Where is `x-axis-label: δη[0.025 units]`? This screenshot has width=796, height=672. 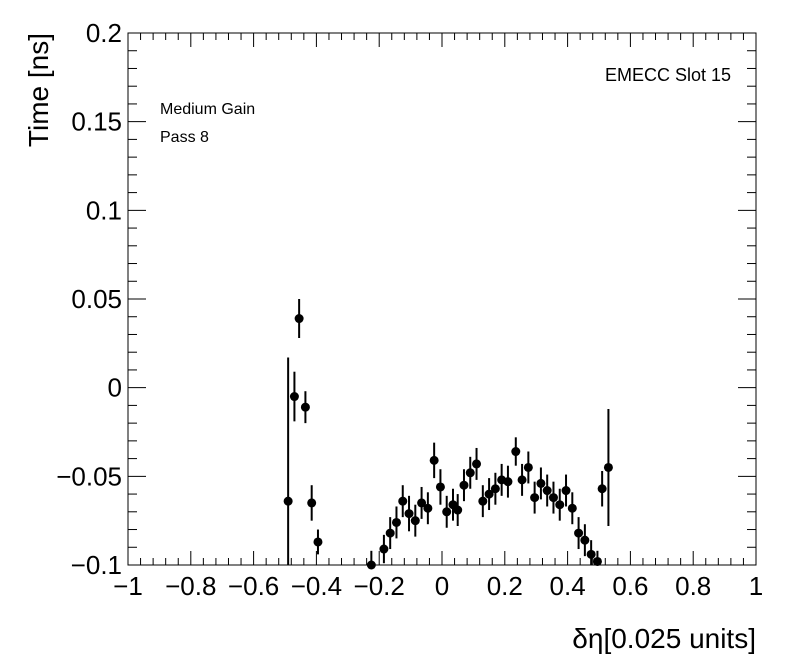 x-axis-label: δη[0.025 units] is located at coordinates (664, 638).